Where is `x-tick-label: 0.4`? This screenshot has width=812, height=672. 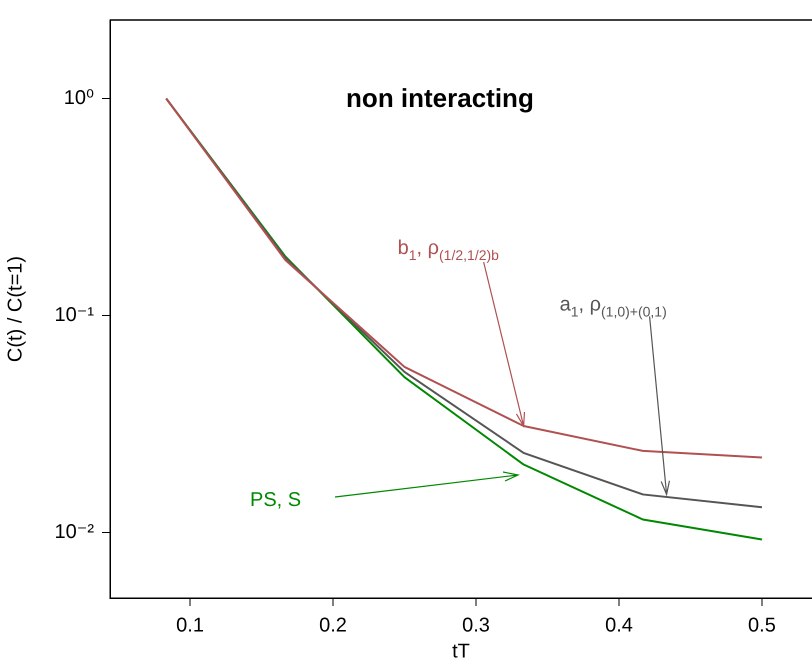 x-tick-label: 0.4 is located at coordinates (619, 625).